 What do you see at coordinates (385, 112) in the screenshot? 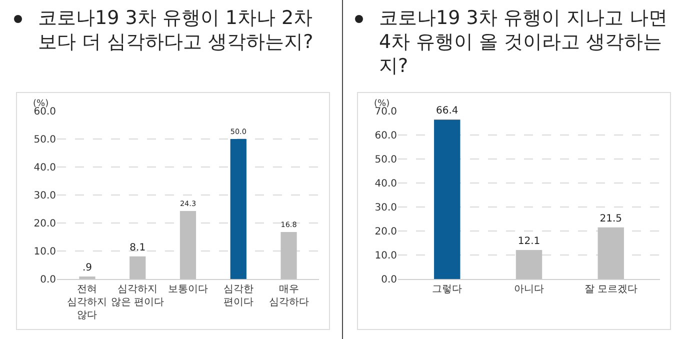
I see `y-tick-label: 70.0` at bounding box center [385, 112].